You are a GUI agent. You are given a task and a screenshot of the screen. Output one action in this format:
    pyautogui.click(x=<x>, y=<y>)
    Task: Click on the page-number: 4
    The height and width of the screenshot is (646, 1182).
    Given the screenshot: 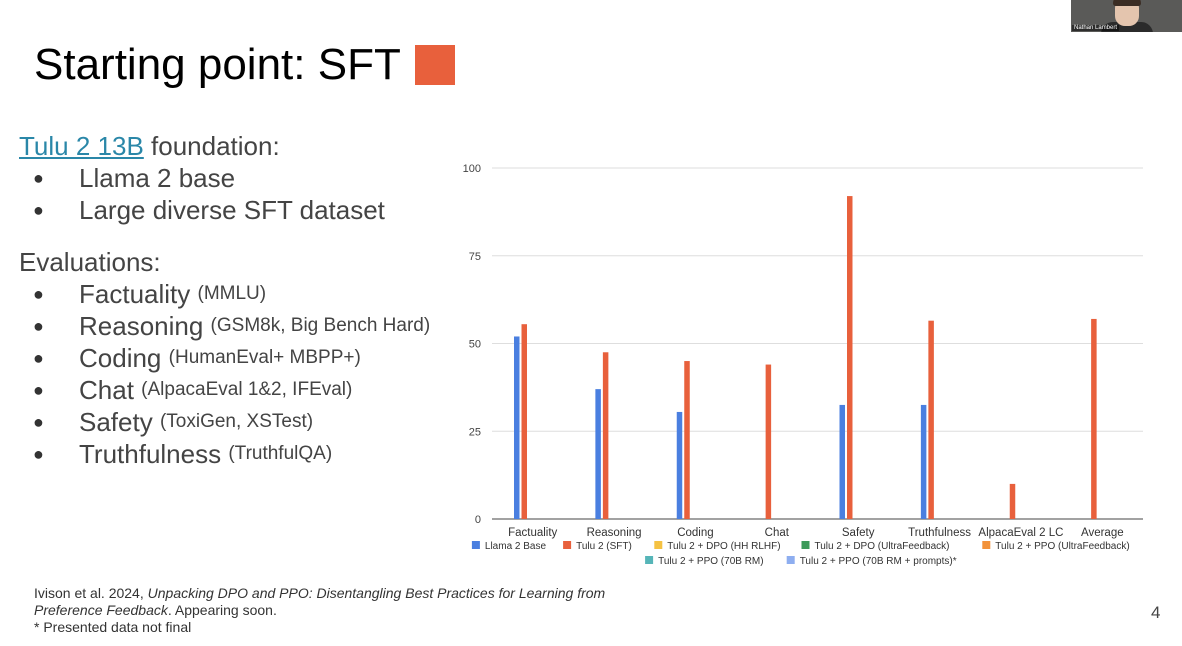 What is the action you would take?
    pyautogui.click(x=1156, y=612)
    